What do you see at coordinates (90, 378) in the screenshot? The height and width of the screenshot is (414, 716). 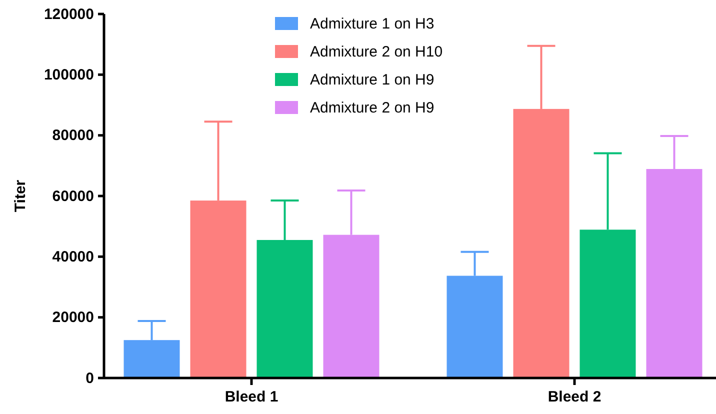 I see `y-tick-label: 0` at bounding box center [90, 378].